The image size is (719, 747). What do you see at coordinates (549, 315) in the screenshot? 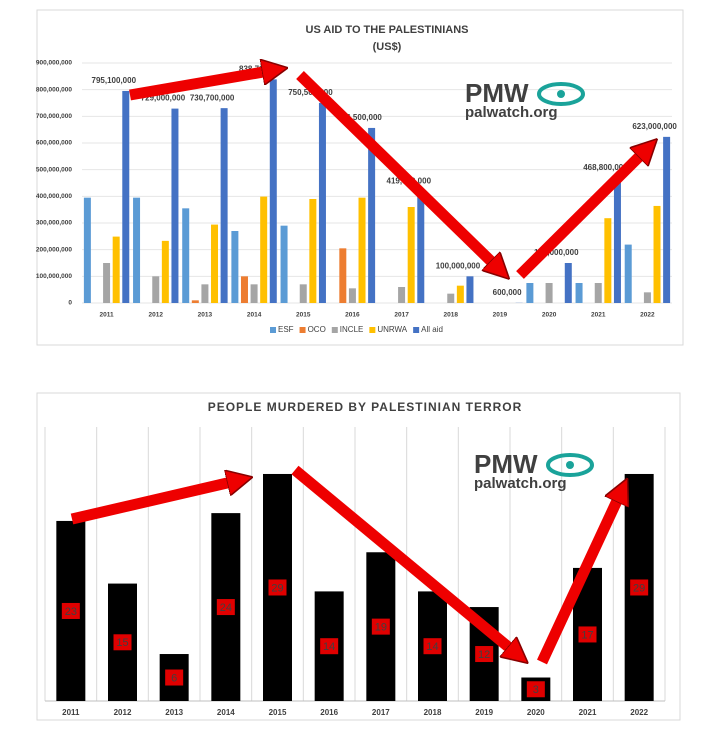
I see `x-tick-label: 2020` at bounding box center [549, 315].